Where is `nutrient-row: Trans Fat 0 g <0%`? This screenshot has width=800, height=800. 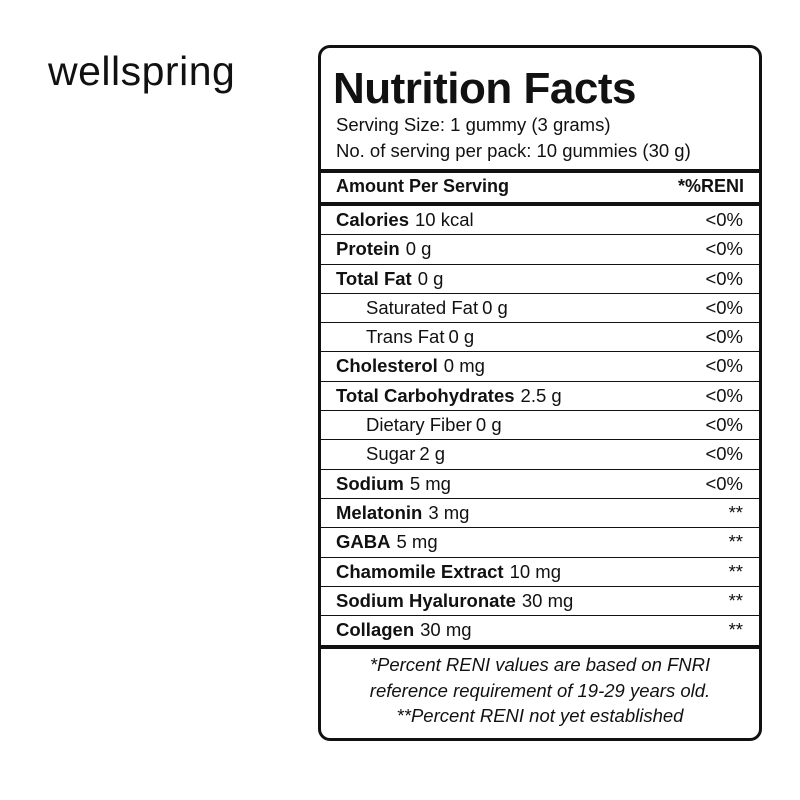
nutrient-row: Trans Fat 0 g <0% is located at coordinates (540, 338).